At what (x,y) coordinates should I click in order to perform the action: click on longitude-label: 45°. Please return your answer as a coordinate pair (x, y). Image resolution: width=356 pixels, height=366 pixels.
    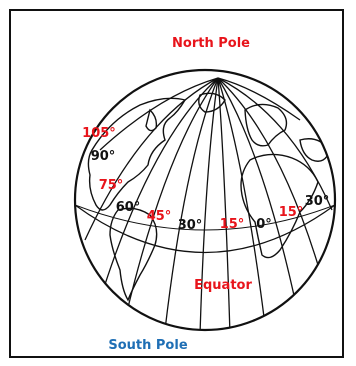
    Looking at the image, I should click on (159, 216).